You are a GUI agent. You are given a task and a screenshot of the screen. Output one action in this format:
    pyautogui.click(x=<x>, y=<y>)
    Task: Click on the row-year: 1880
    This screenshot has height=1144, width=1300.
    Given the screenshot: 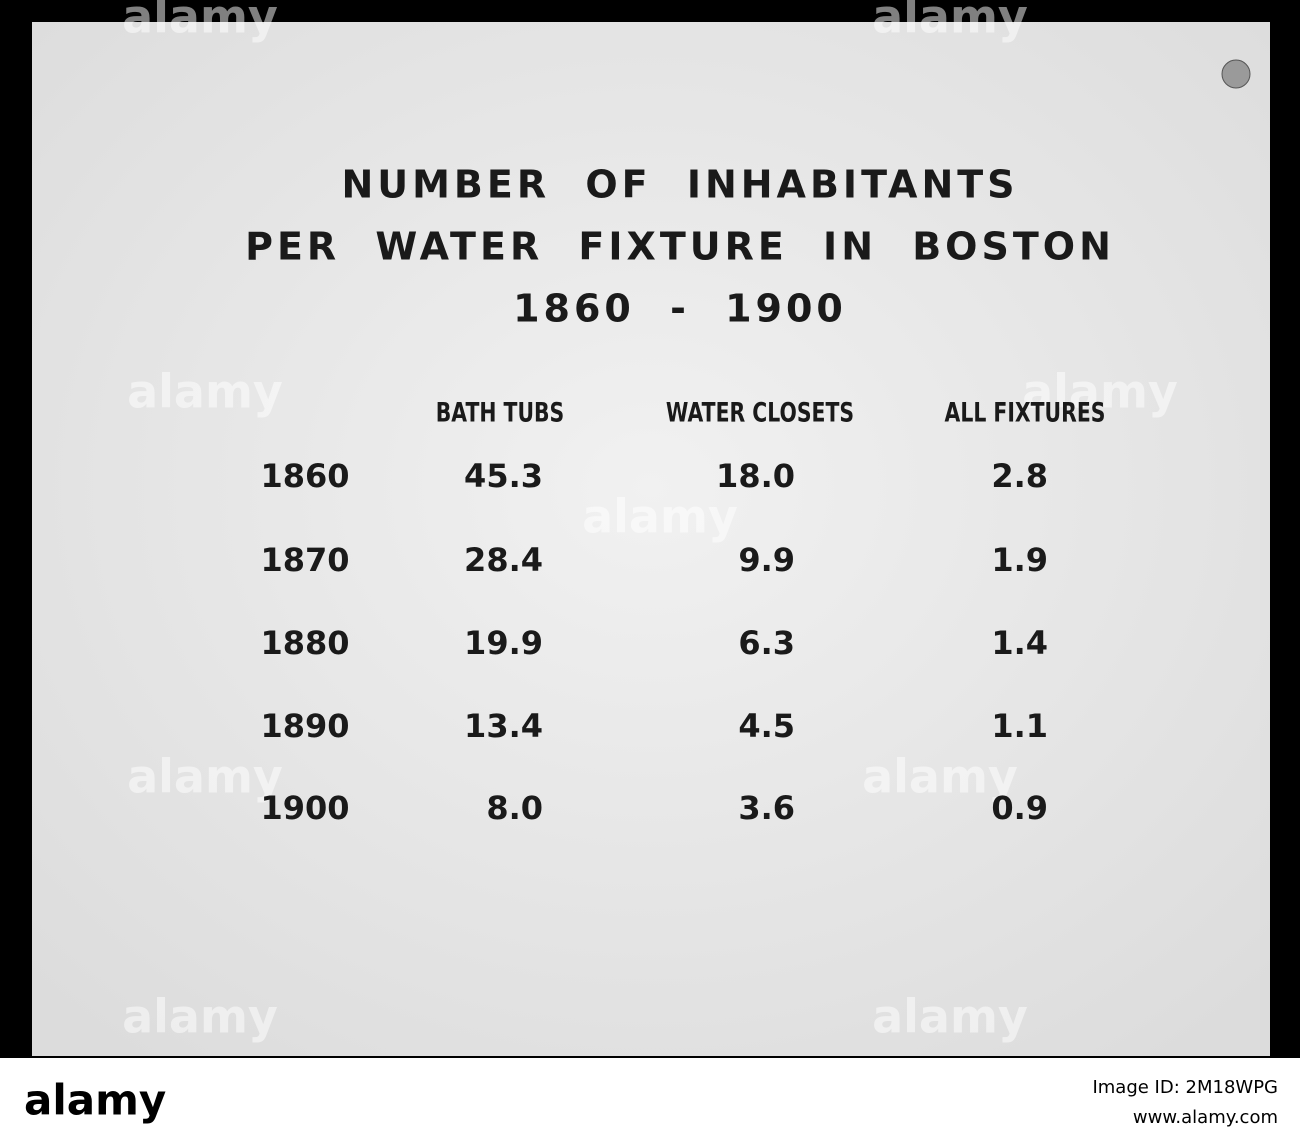 What is the action you would take?
    pyautogui.click(x=304, y=643)
    